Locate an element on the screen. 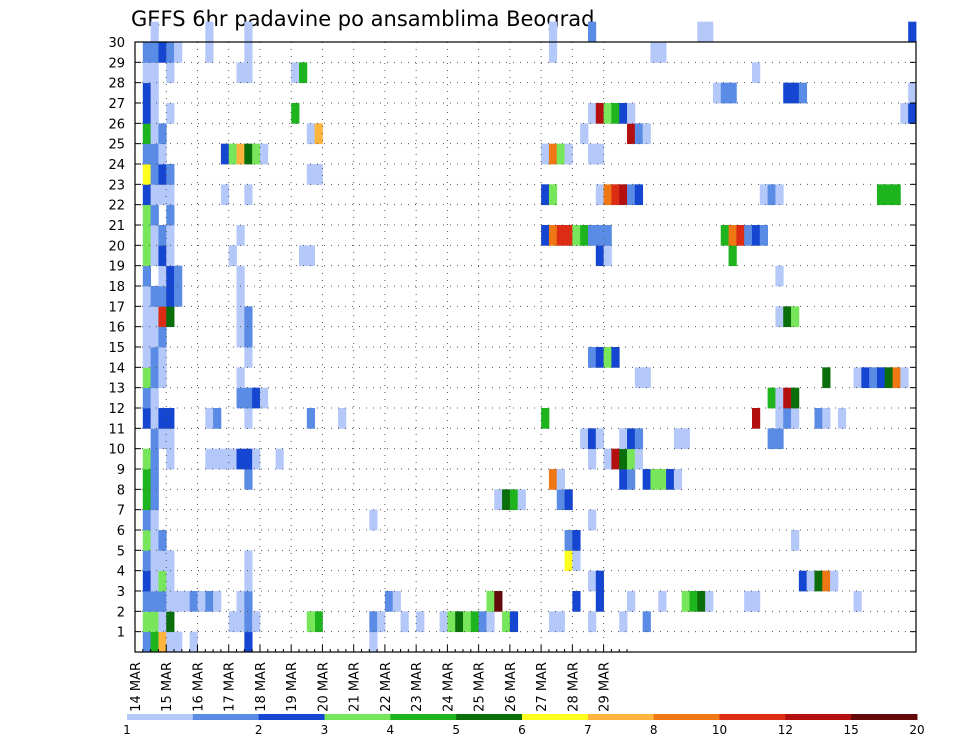 The image size is (960, 742). y-tick-label: 27 is located at coordinates (116, 104).